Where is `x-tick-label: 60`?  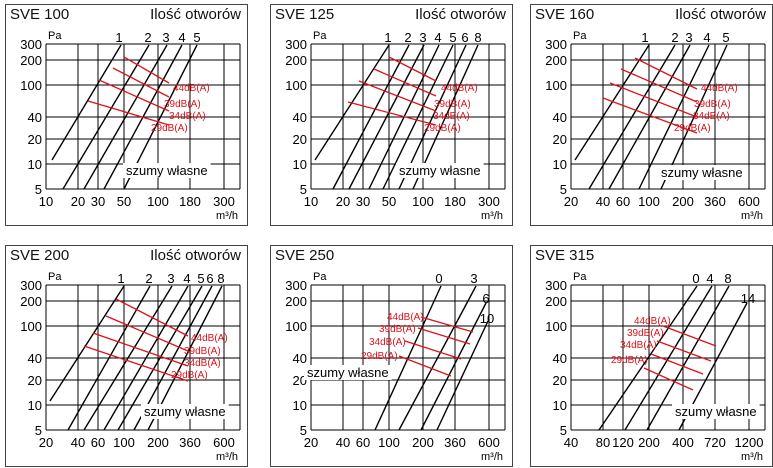 x-tick-label: 60 is located at coordinates (623, 201).